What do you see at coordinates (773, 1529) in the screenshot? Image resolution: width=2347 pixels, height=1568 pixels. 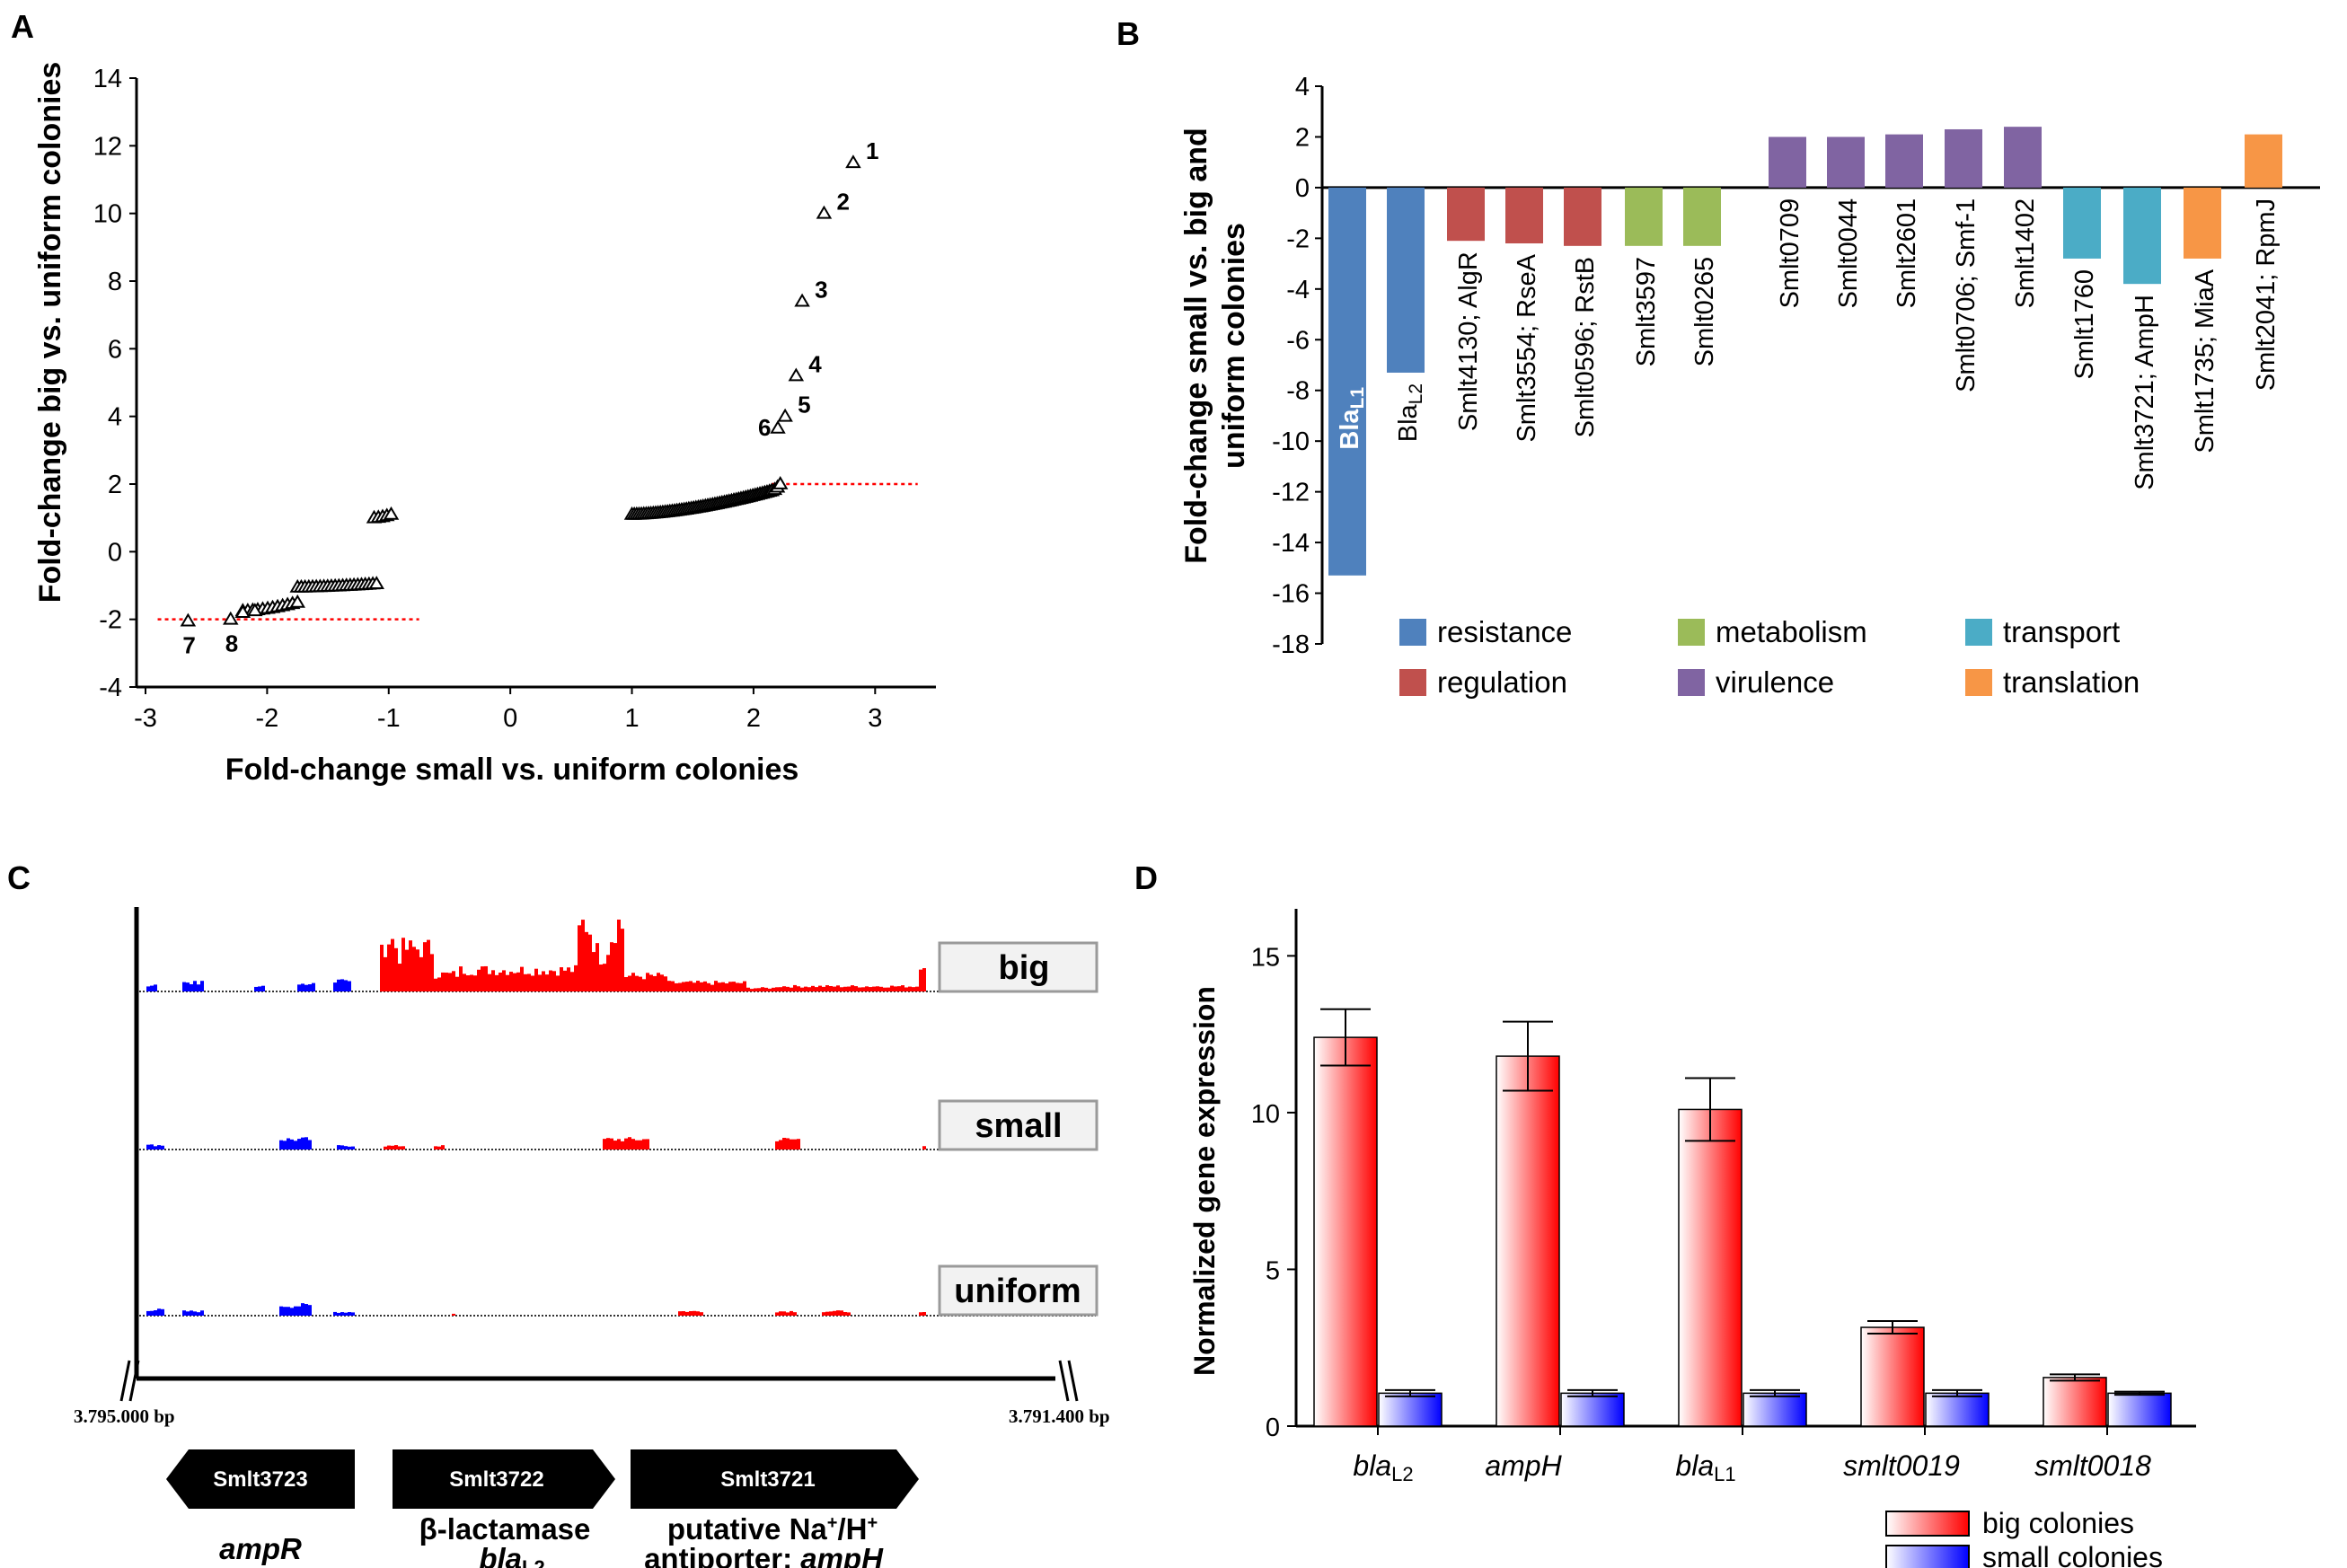 I see `gene-desc-antiporter-line1: putative Na+/H+` at bounding box center [773, 1529].